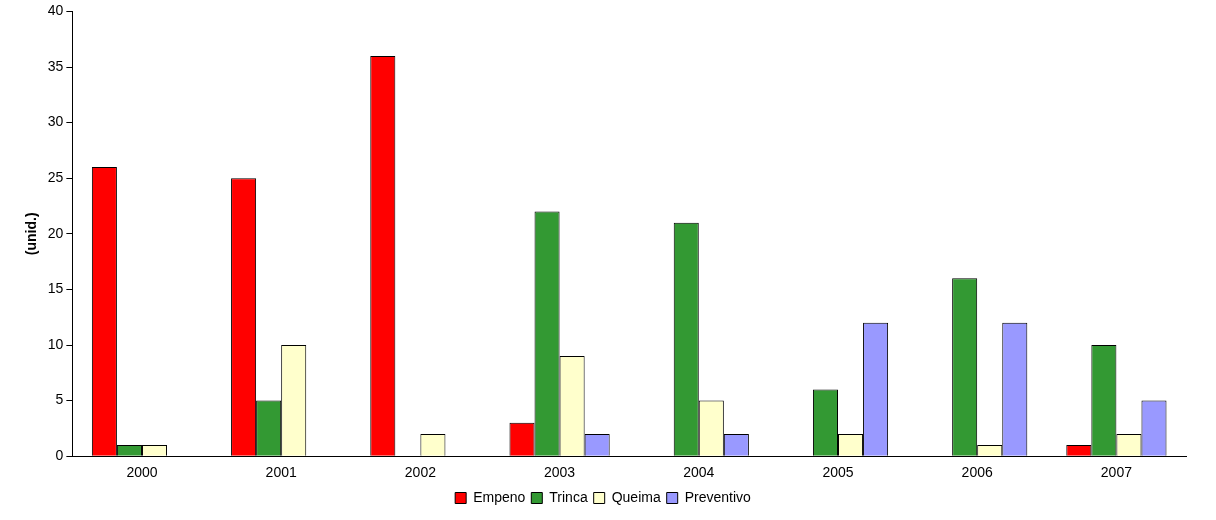 This screenshot has height=520, width=1216. I want to click on legend-label: Preventivo, so click(718, 496).